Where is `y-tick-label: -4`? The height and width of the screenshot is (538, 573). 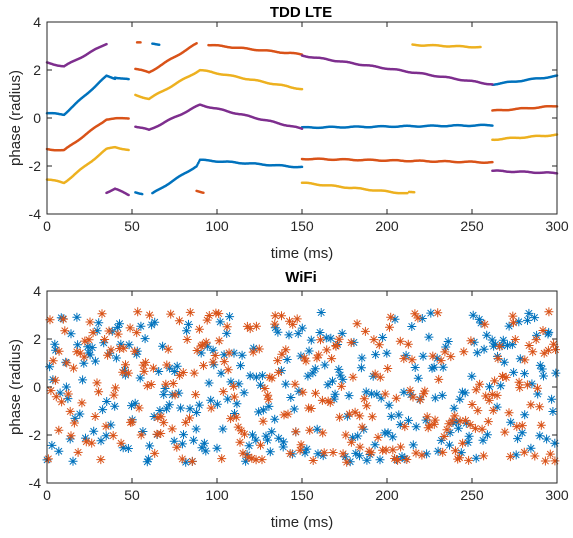
y-tick-label: -4 is located at coordinates (35, 483).